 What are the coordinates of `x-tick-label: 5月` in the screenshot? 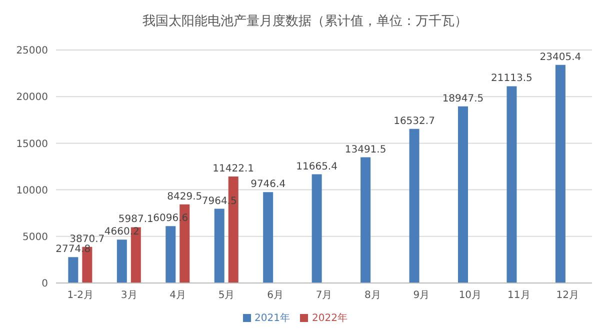 It's located at (226, 296).